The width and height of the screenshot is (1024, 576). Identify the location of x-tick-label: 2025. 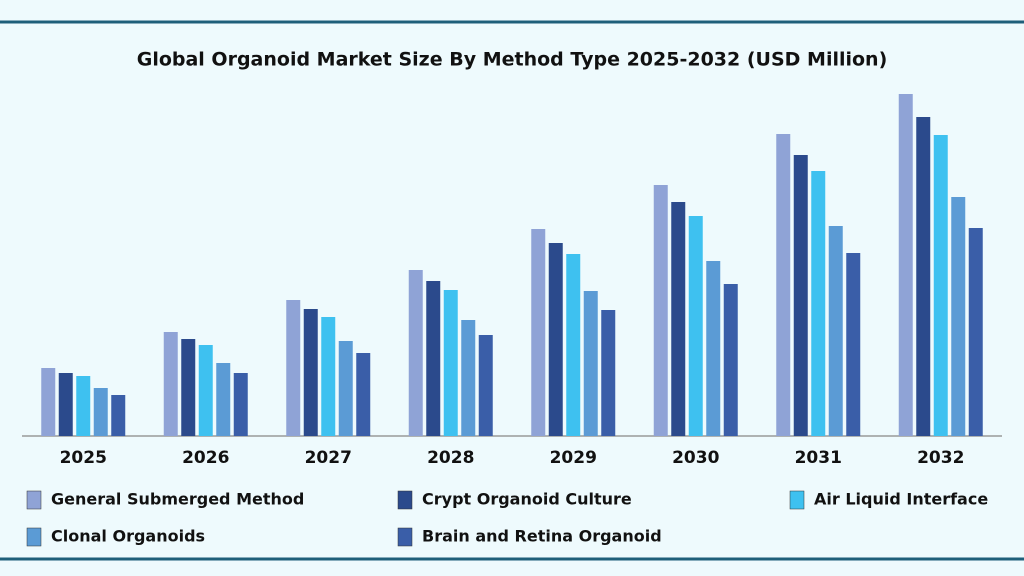
(83, 458).